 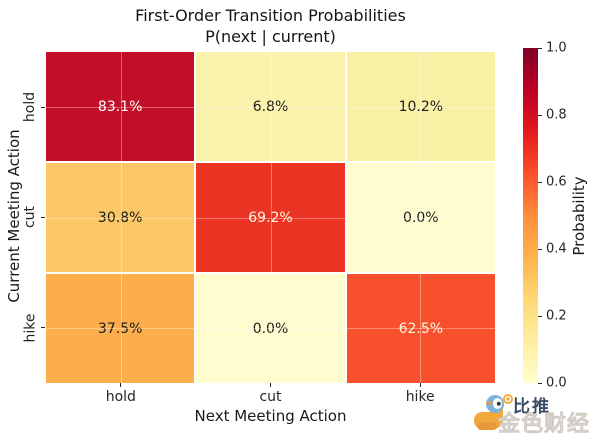 I want to click on heatmap-cell-cut-cut: 69.2%, so click(x=270, y=217).